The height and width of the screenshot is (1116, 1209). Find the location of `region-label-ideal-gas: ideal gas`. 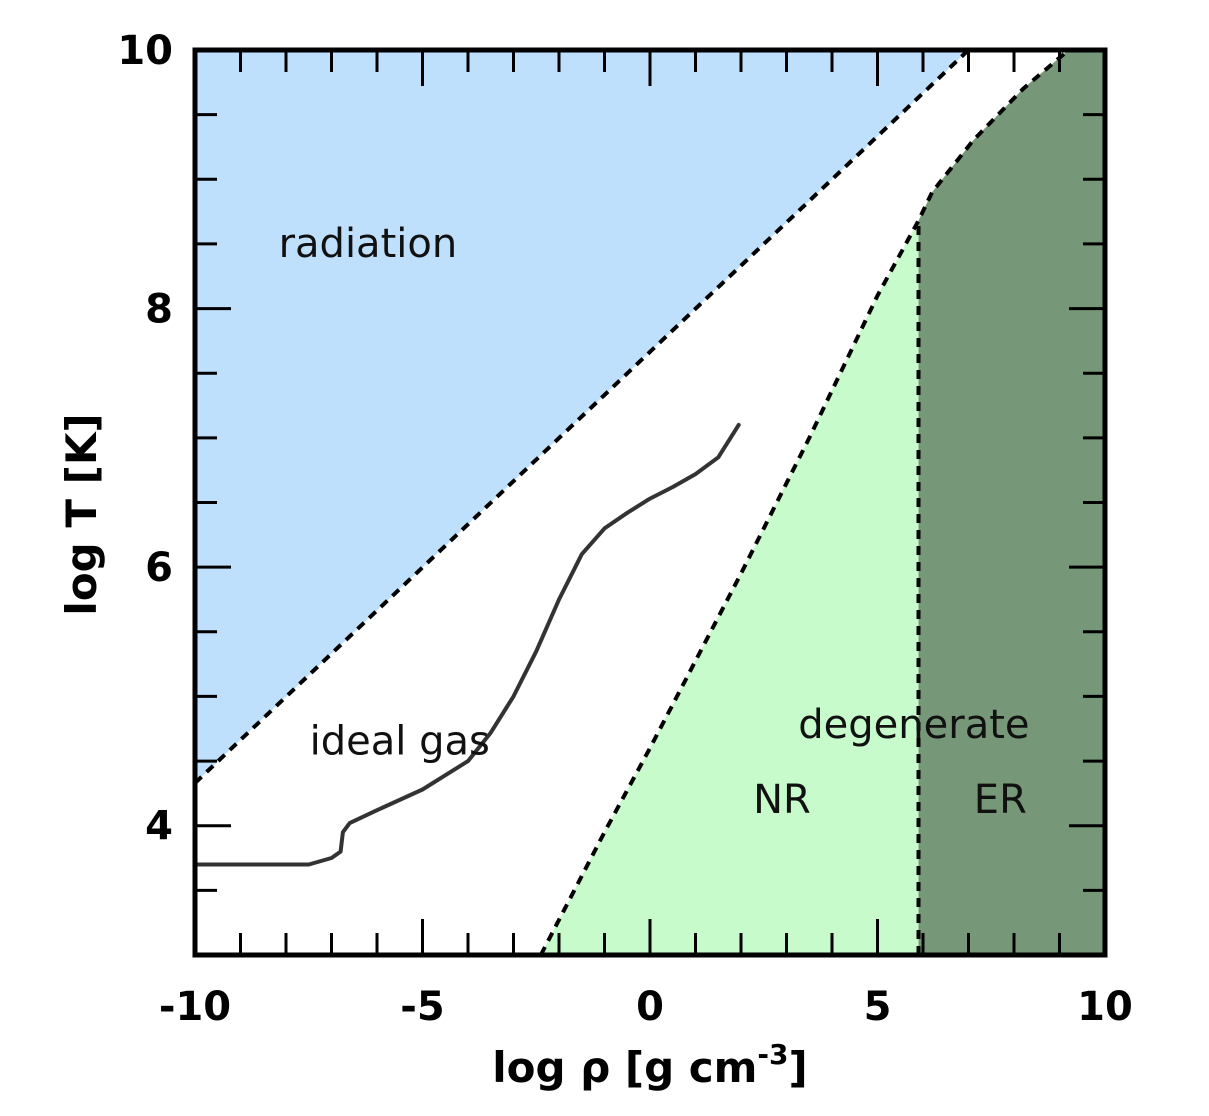

region-label-ideal-gas: ideal gas is located at coordinates (400, 742).